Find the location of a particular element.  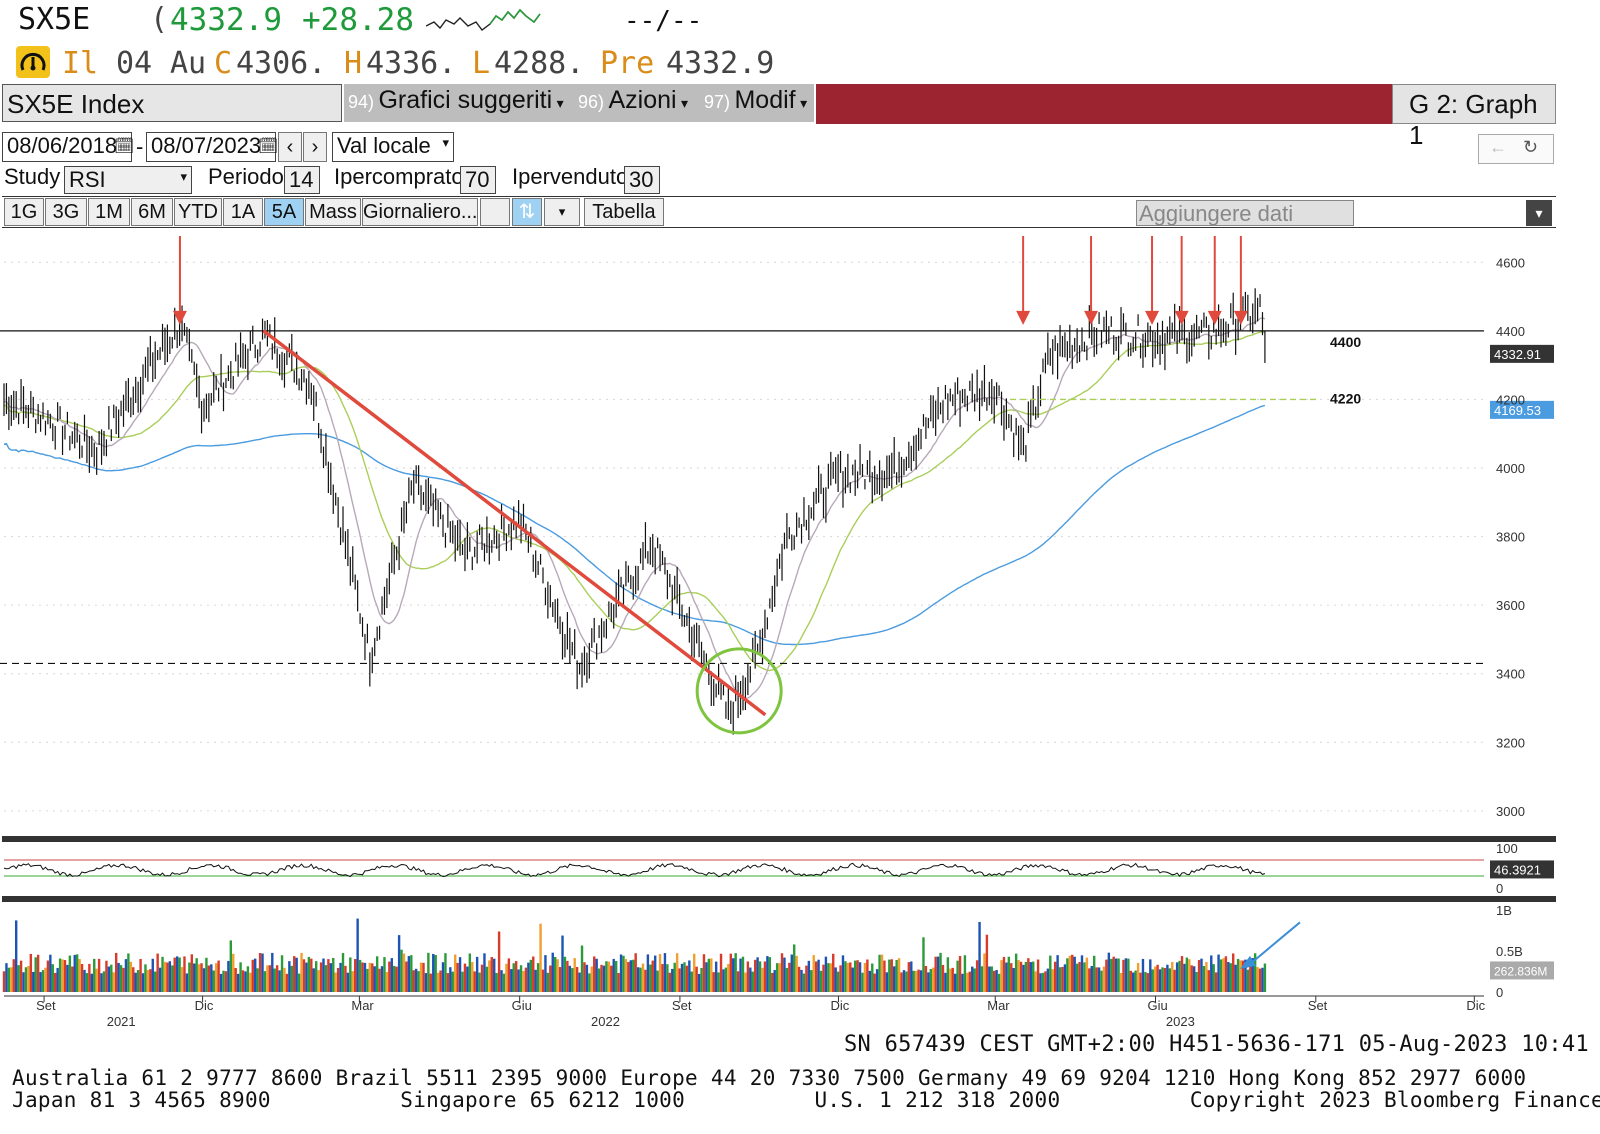

oversold-input: 30 is located at coordinates (642, 180).